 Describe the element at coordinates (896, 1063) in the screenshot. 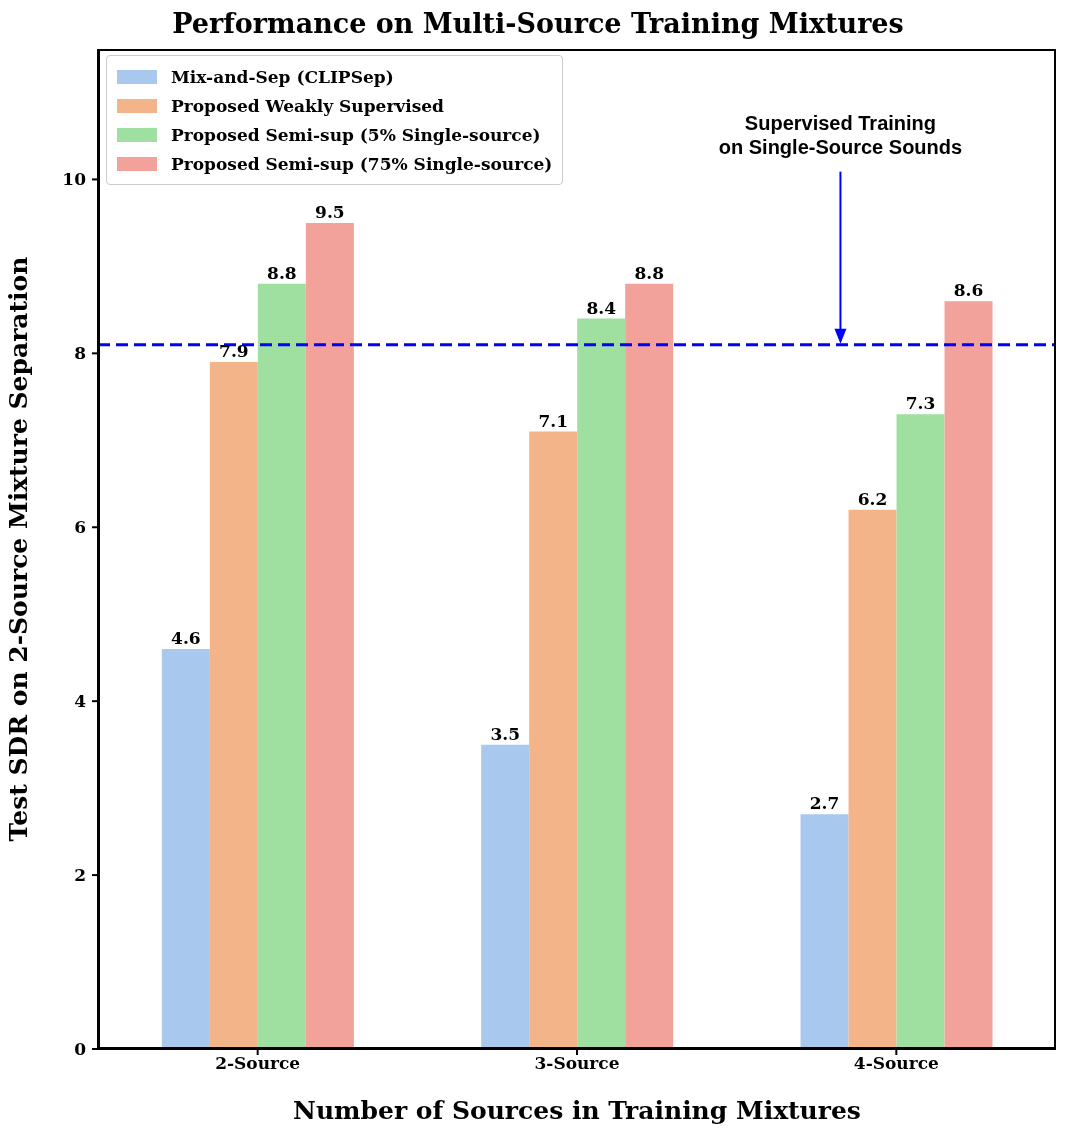

I see `x-tick-label: 4-Source` at that location.